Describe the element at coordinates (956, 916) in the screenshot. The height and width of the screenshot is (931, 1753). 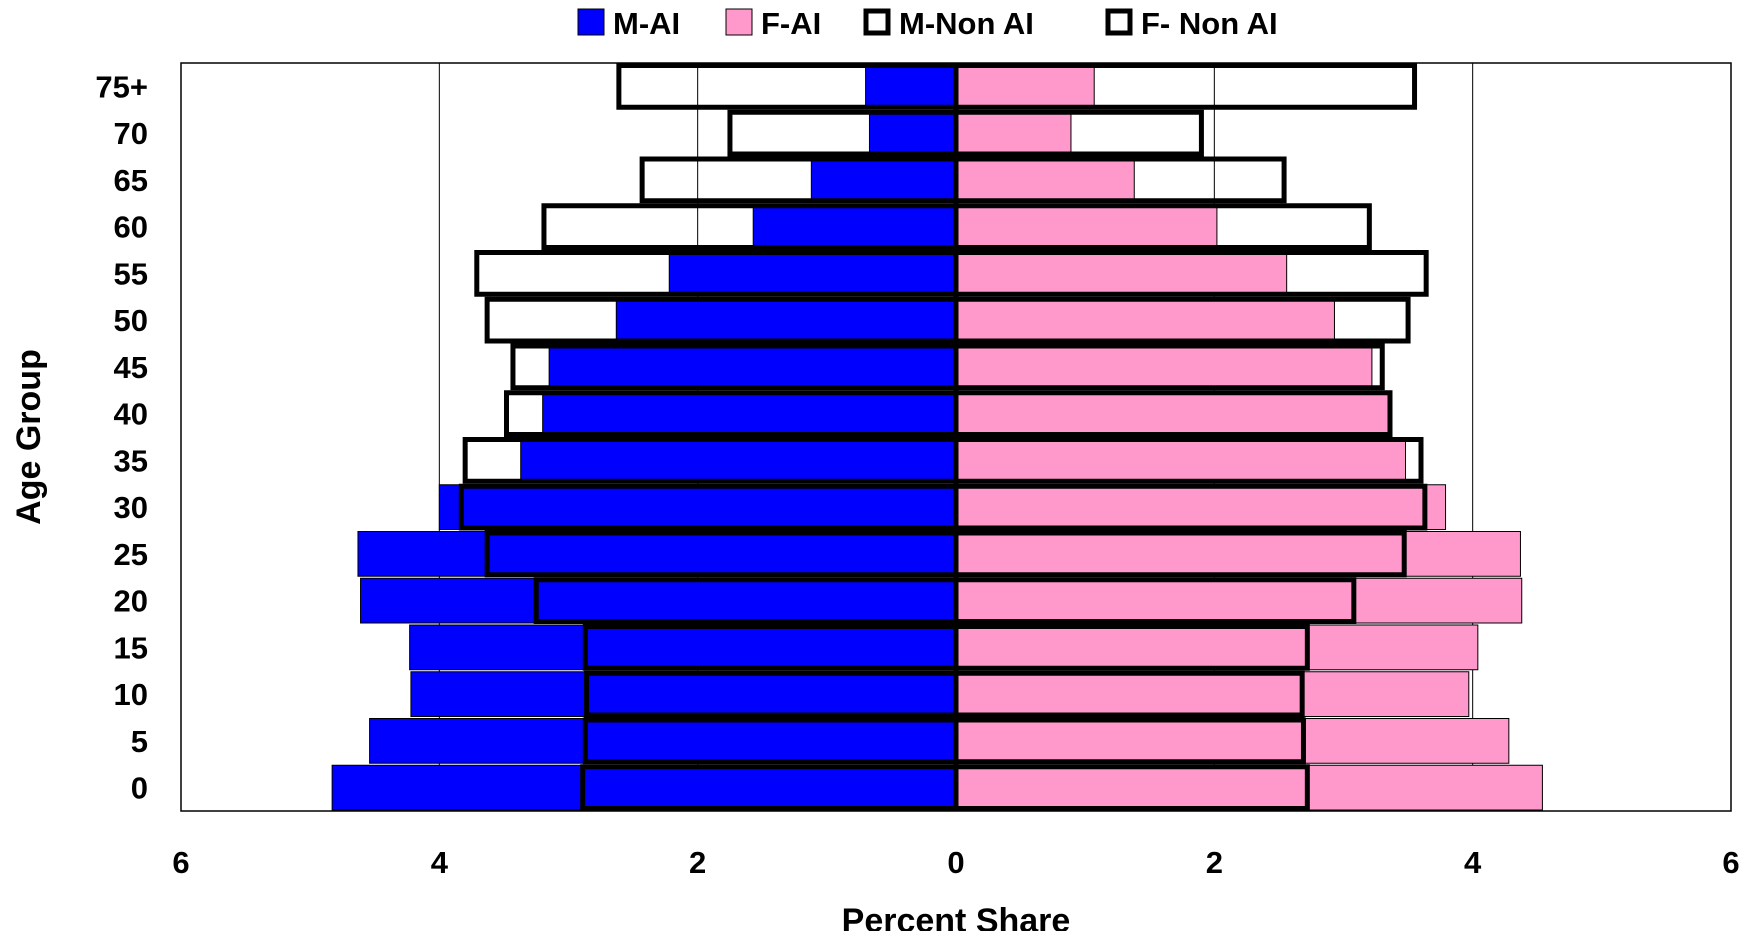
I see `x-axis-label: Percent Share` at that location.